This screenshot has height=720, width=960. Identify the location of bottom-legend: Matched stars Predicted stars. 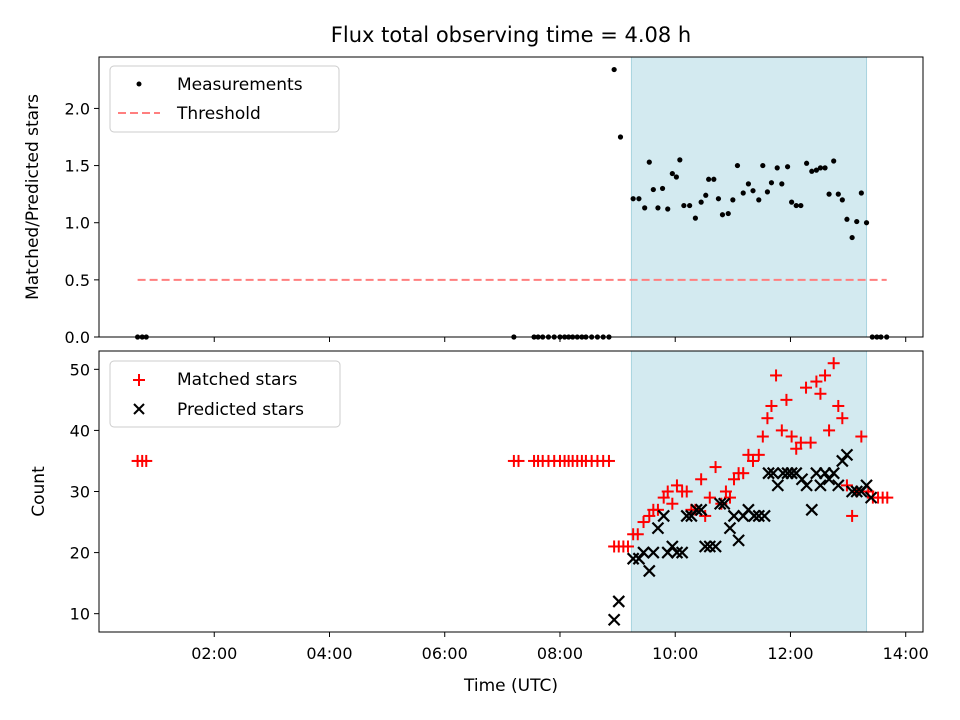
(225, 394).